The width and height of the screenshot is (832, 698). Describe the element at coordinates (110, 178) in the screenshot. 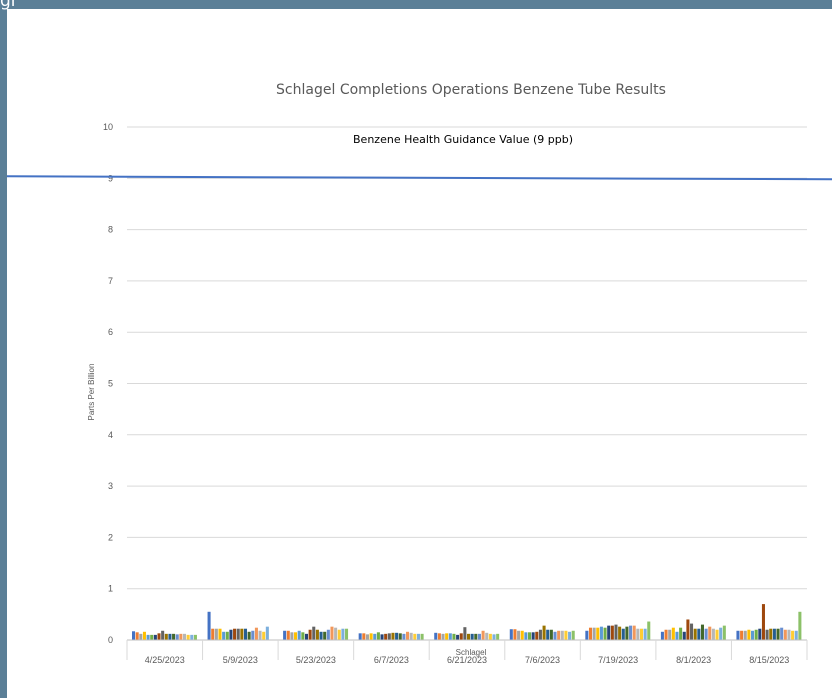

I see `y-tick-label: 9` at that location.